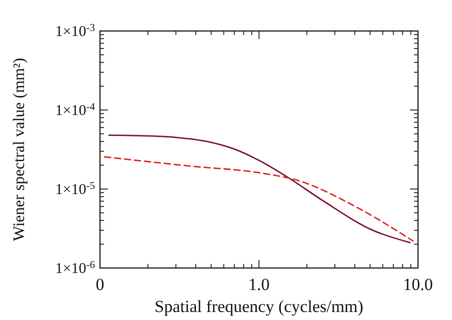 The height and width of the screenshot is (320, 452). Describe the element at coordinates (19, 150) in the screenshot. I see `y-axis-title: Wiener spectral value (mm²)` at that location.